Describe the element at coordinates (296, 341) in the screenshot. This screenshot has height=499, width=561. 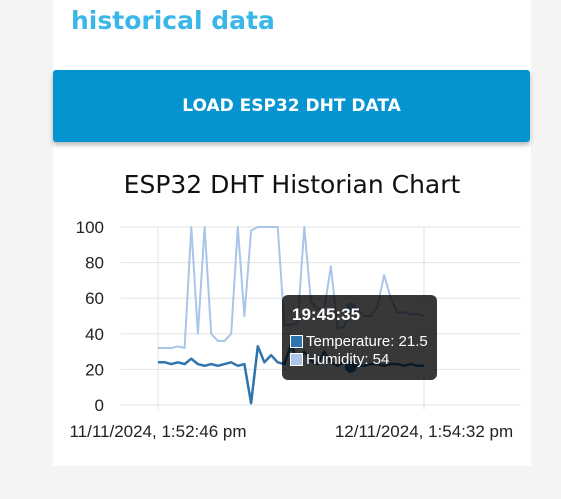
I see `temperature-swatch` at that location.